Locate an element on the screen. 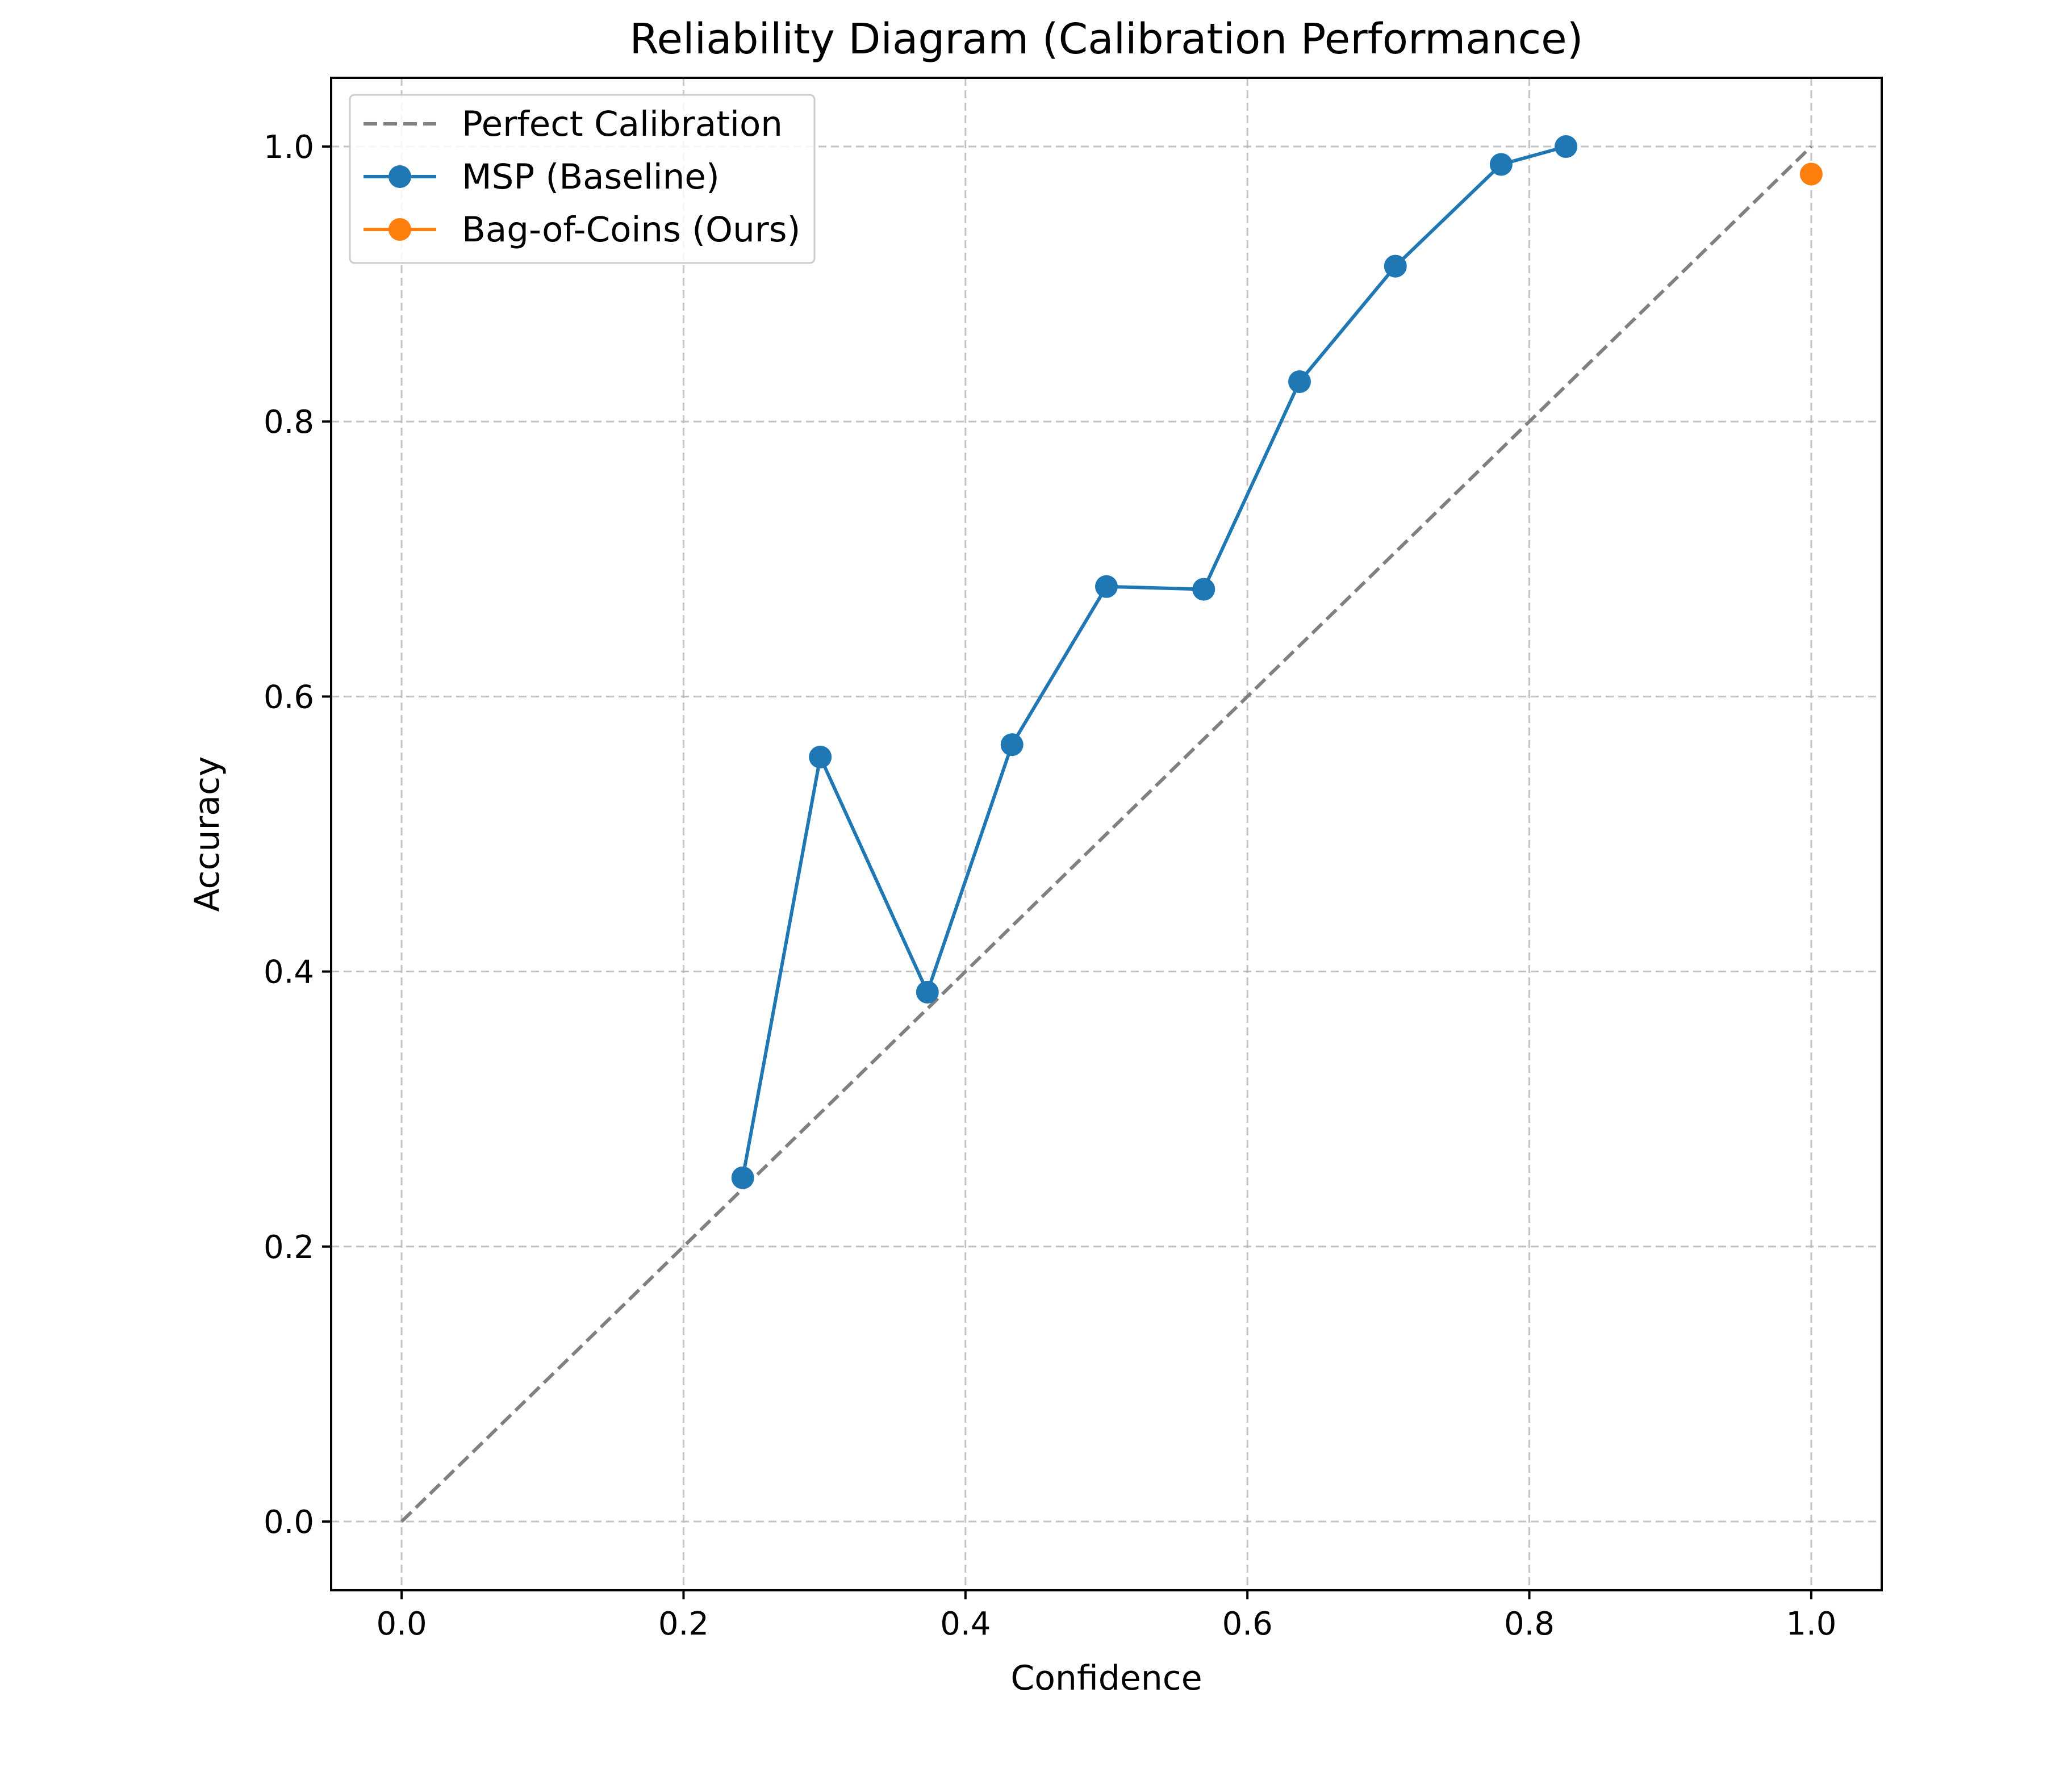  y-tick-label: 0.0 is located at coordinates (289, 1522).